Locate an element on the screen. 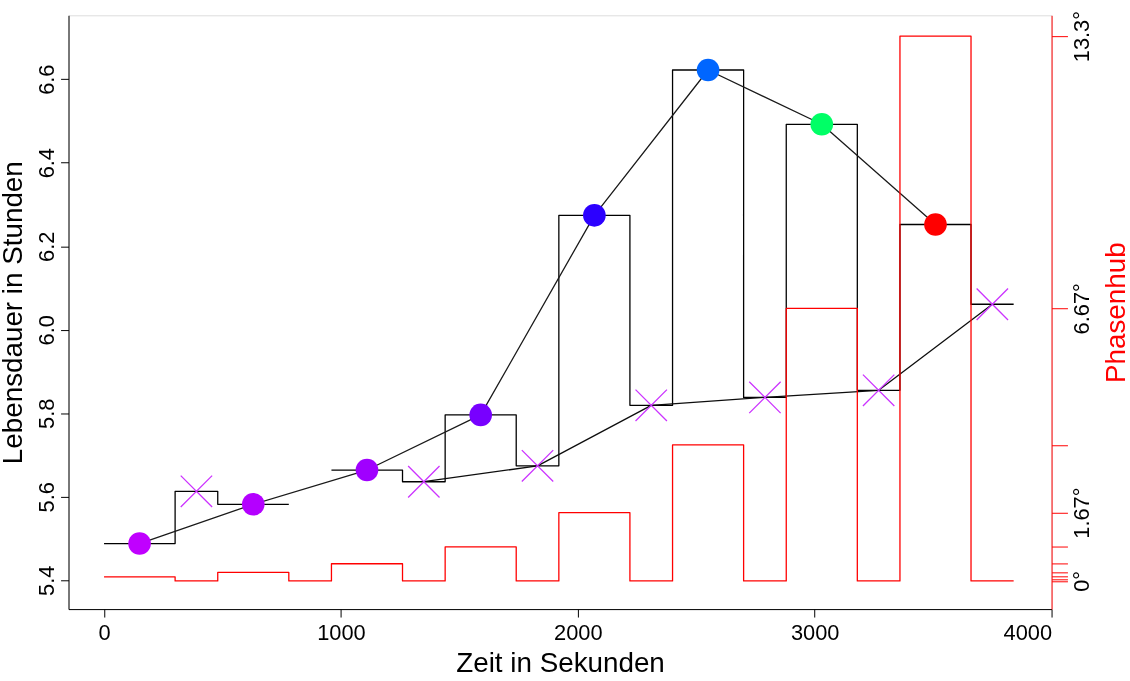 Image resolution: width=1130 pixels, height=681 pixels. x-tick-label: 0 is located at coordinates (104, 633).